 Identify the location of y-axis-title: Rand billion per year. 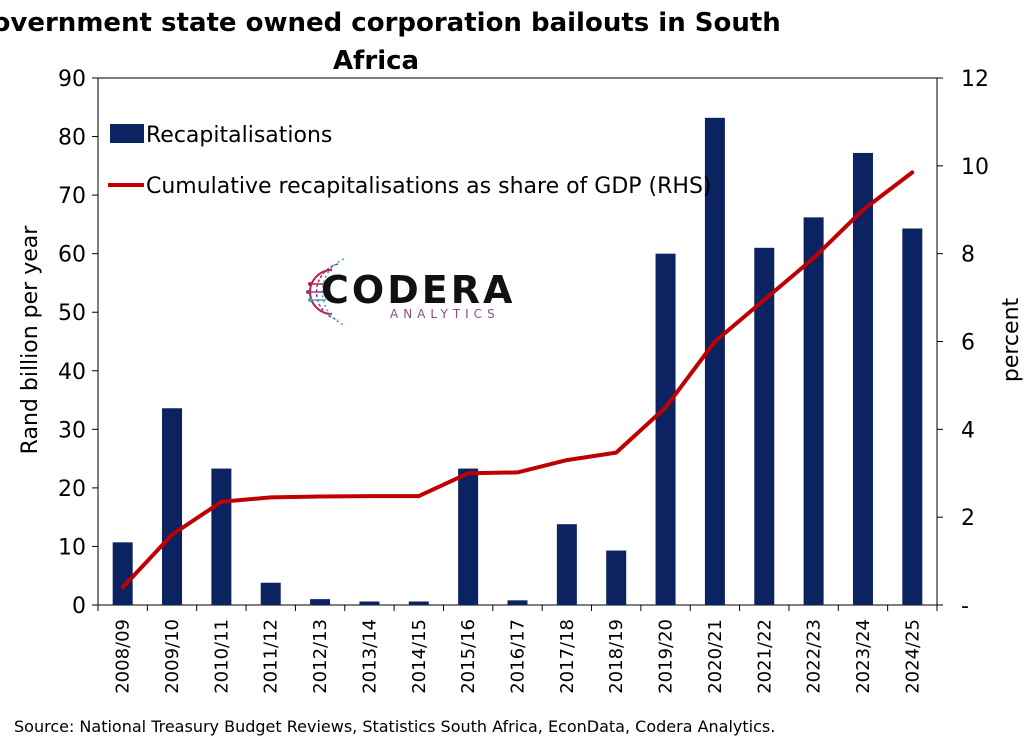
(30, 340).